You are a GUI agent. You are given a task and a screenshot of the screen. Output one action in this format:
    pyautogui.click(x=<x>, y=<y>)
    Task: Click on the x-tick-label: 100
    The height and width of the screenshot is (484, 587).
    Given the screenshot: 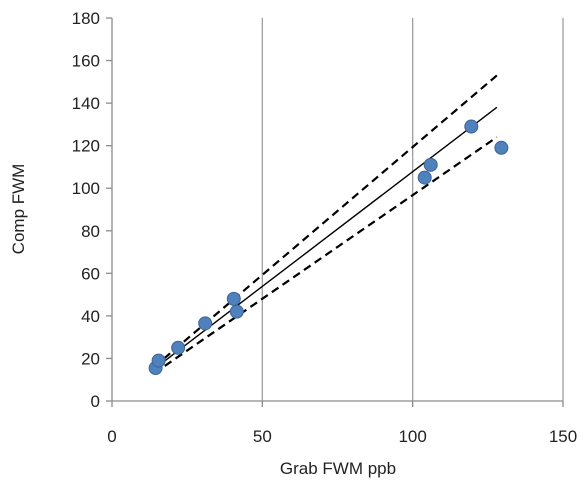 What is the action you would take?
    pyautogui.click(x=412, y=436)
    